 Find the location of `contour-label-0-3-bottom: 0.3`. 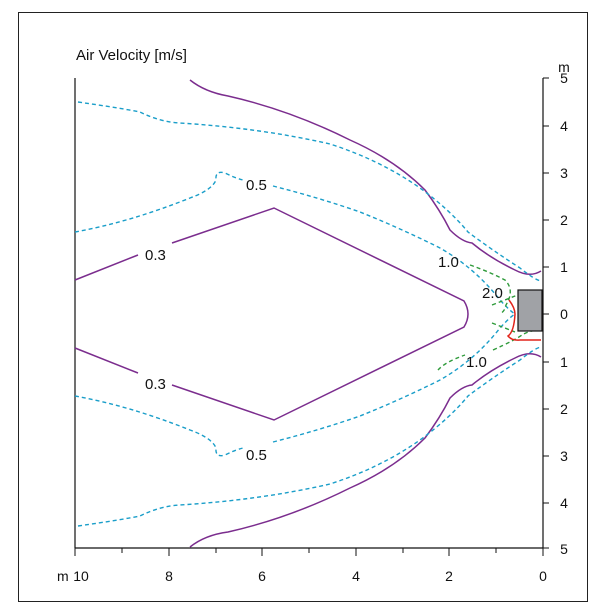

contour-label-0-3-bottom: 0.3 is located at coordinates (155, 384).